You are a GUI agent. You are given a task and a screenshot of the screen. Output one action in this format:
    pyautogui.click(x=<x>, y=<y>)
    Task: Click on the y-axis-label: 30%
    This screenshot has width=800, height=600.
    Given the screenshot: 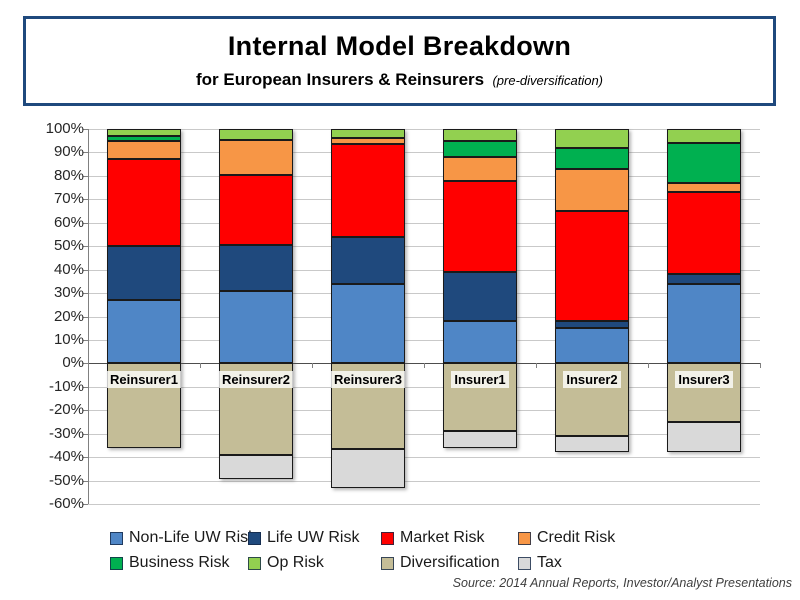 What is the action you would take?
    pyautogui.click(x=68, y=292)
    